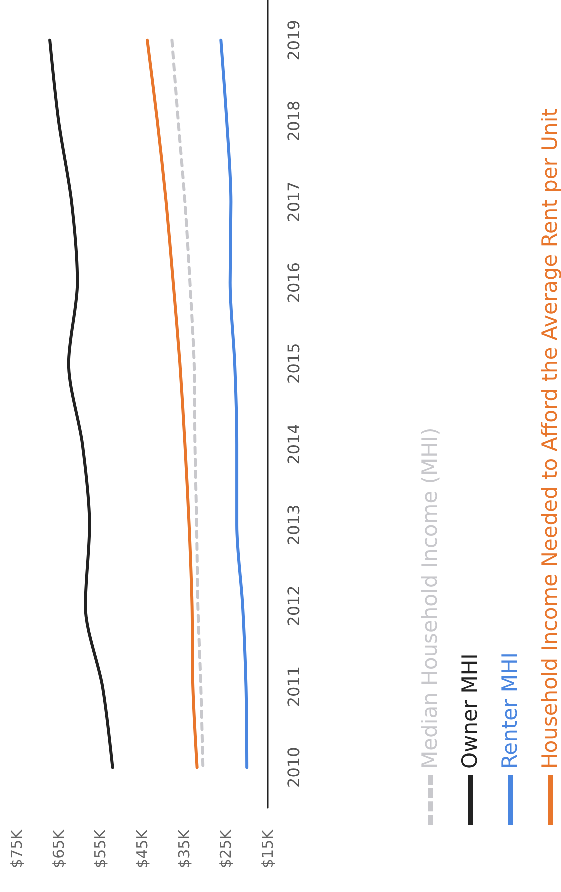 The image size is (561, 892). What do you see at coordinates (294, 687) in the screenshot?
I see `y-tick-label: 2011` at bounding box center [294, 687].